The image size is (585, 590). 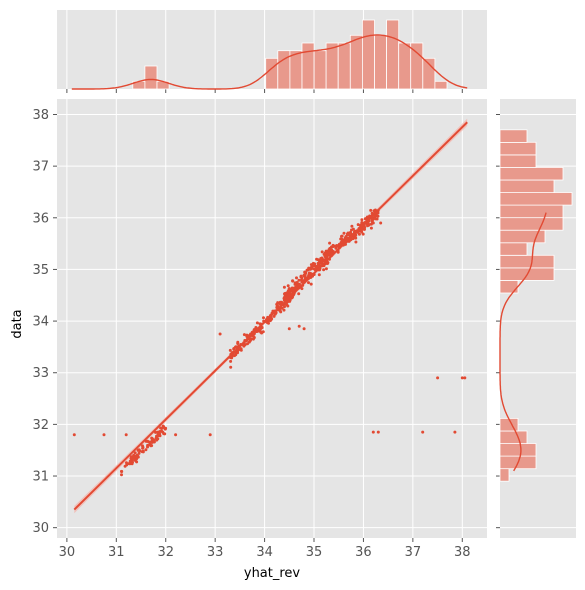 I want to click on x-tick-label: 37, so click(x=413, y=552).